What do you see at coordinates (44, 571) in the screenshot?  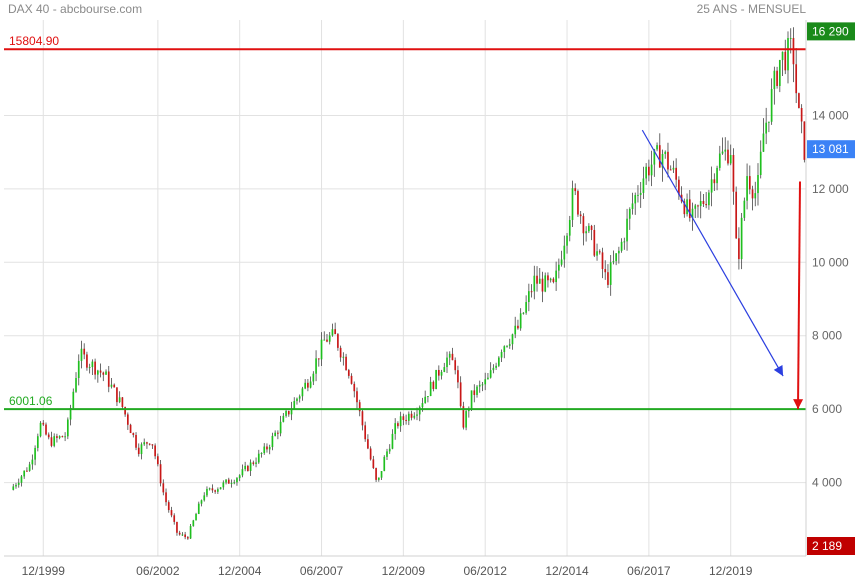 I see `x-tick-label: 12/1999` at bounding box center [44, 571].